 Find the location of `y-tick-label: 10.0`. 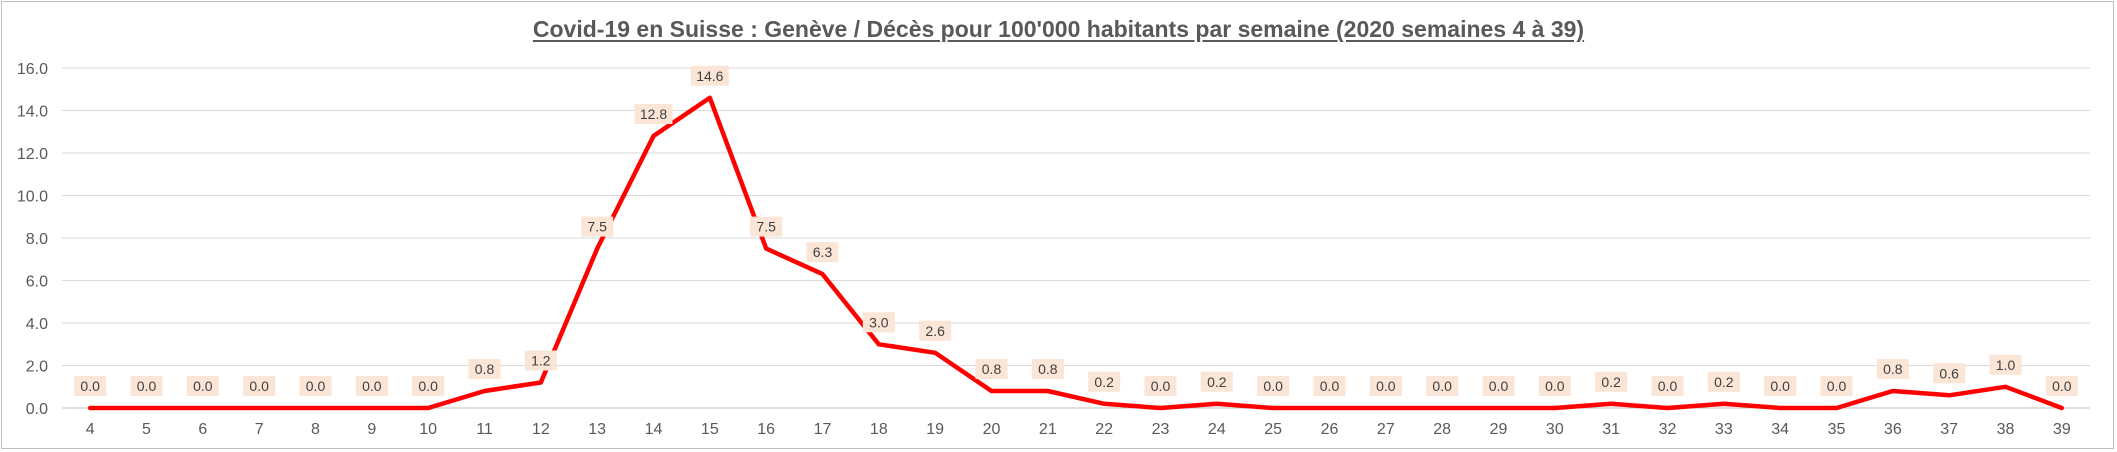

y-tick-label: 10.0 is located at coordinates (32, 197).